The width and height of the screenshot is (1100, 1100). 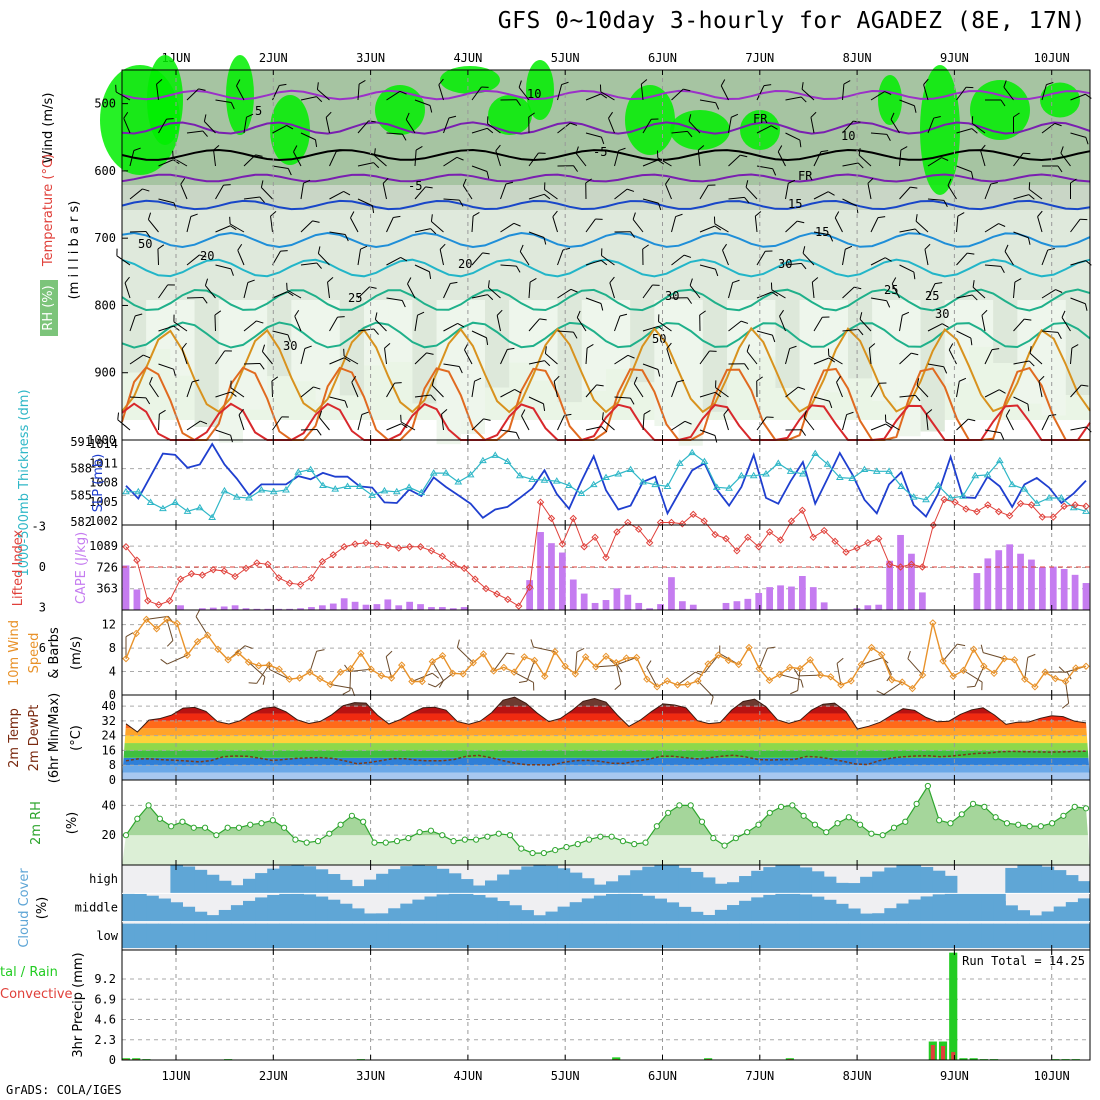 I want to click on day-label-top: 9JUN, so click(x=954, y=58).